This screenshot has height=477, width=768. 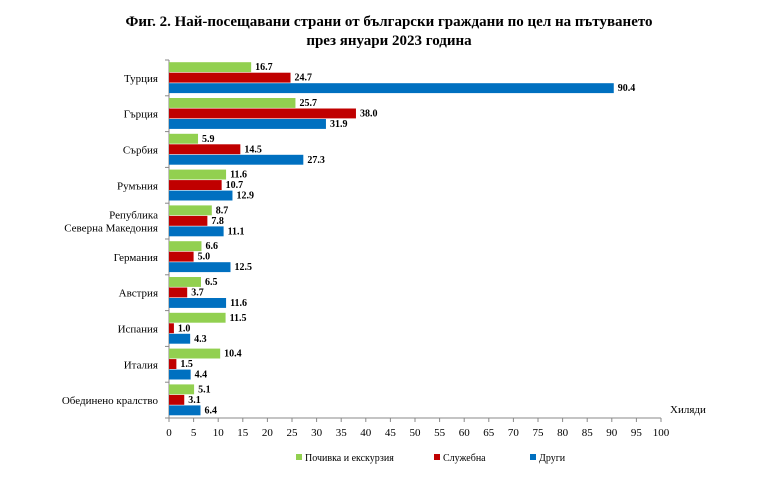 What do you see at coordinates (233, 354) in the screenshot?
I see `bar-value-label: 10.4` at bounding box center [233, 354].